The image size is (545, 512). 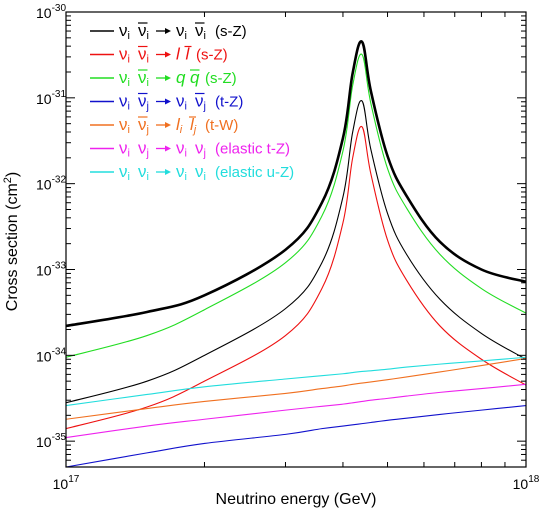 What do you see at coordinates (51, 441) in the screenshot?
I see `y-tick-label: 10-35` at bounding box center [51, 441].